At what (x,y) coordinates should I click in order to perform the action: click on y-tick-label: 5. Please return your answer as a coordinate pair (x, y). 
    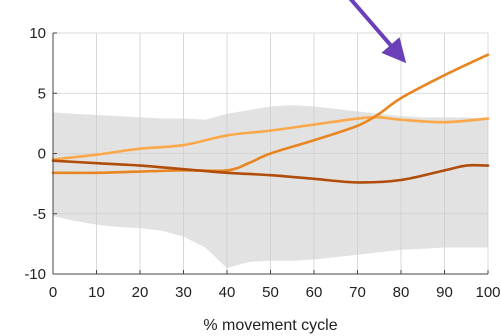
    Looking at the image, I should click on (42, 93).